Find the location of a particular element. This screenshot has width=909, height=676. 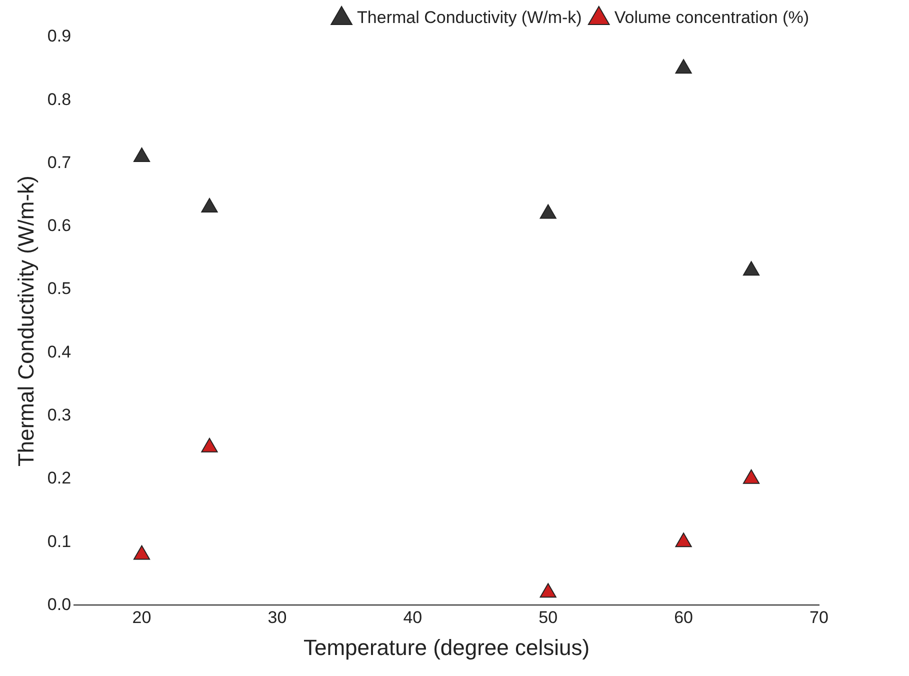

y-tick-label: 0.9 is located at coordinates (59, 36).